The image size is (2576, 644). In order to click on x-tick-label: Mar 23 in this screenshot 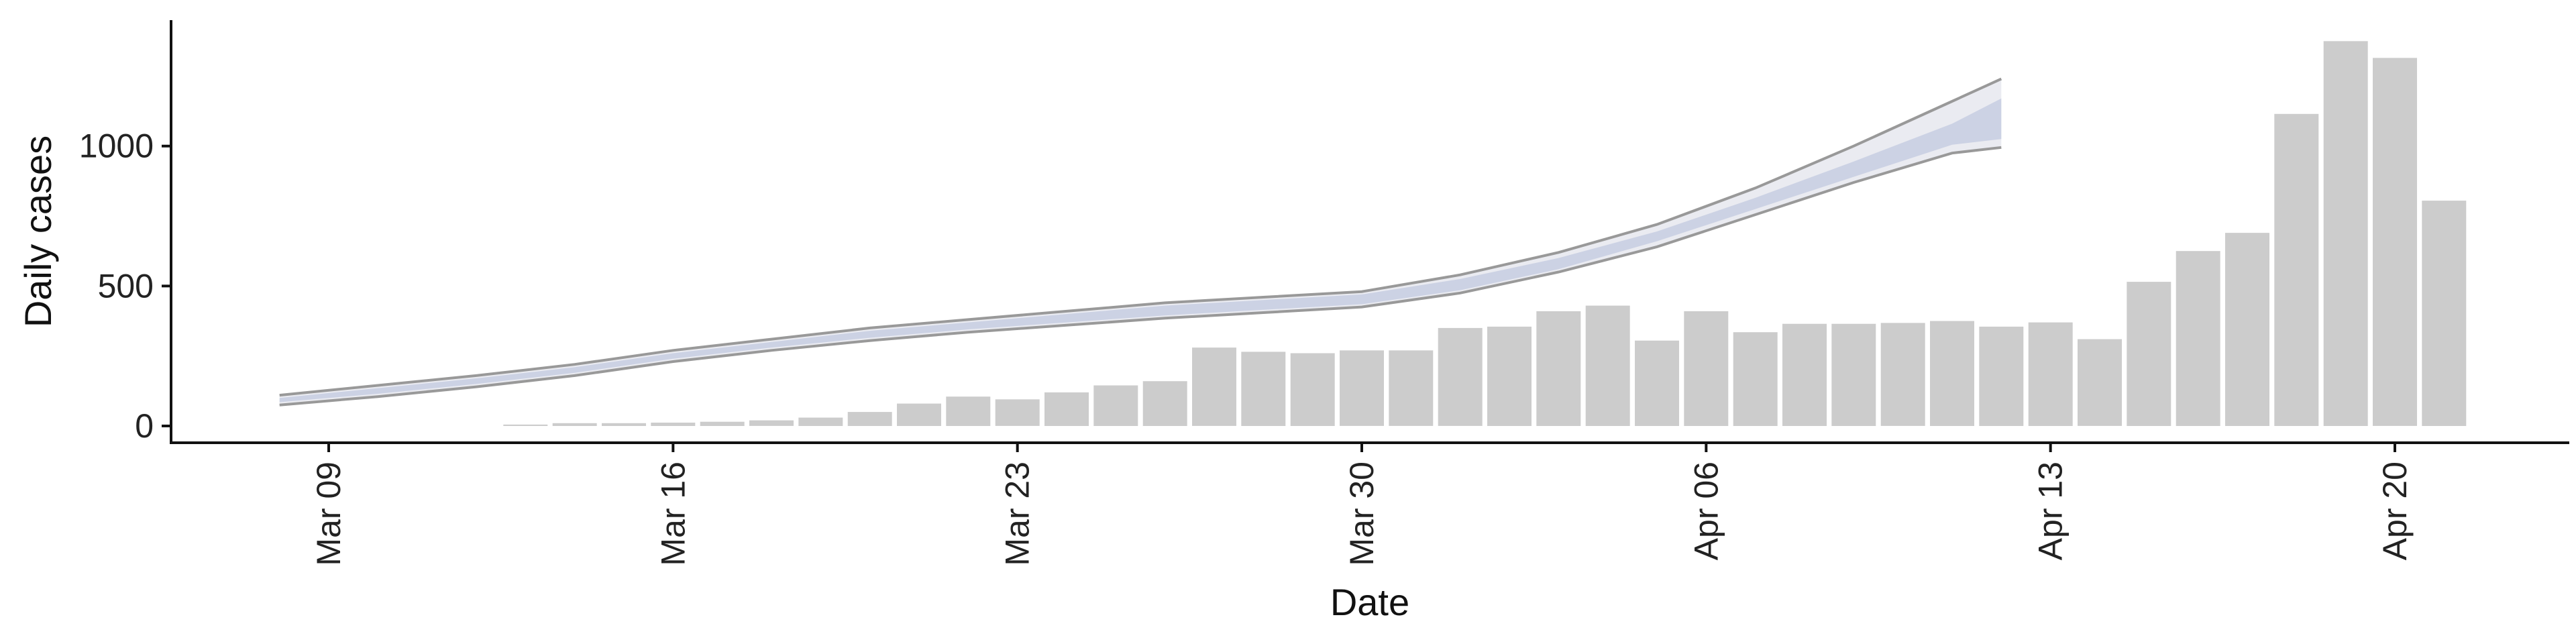, I will do `click(1017, 514)`.